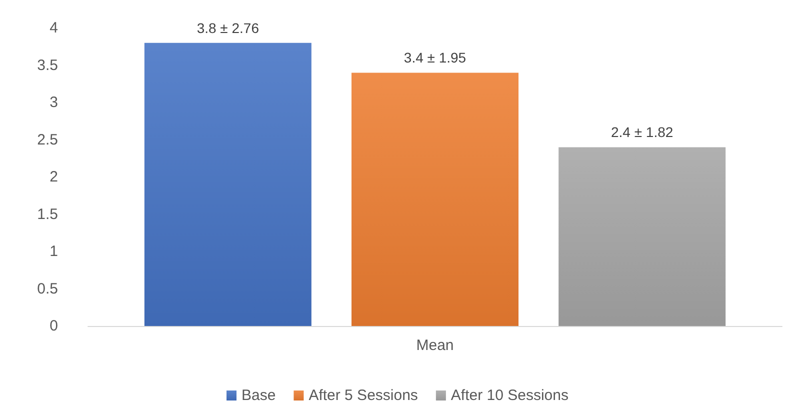 The width and height of the screenshot is (795, 416). What do you see at coordinates (54, 177) in the screenshot?
I see `y-tick-label: 2` at bounding box center [54, 177].